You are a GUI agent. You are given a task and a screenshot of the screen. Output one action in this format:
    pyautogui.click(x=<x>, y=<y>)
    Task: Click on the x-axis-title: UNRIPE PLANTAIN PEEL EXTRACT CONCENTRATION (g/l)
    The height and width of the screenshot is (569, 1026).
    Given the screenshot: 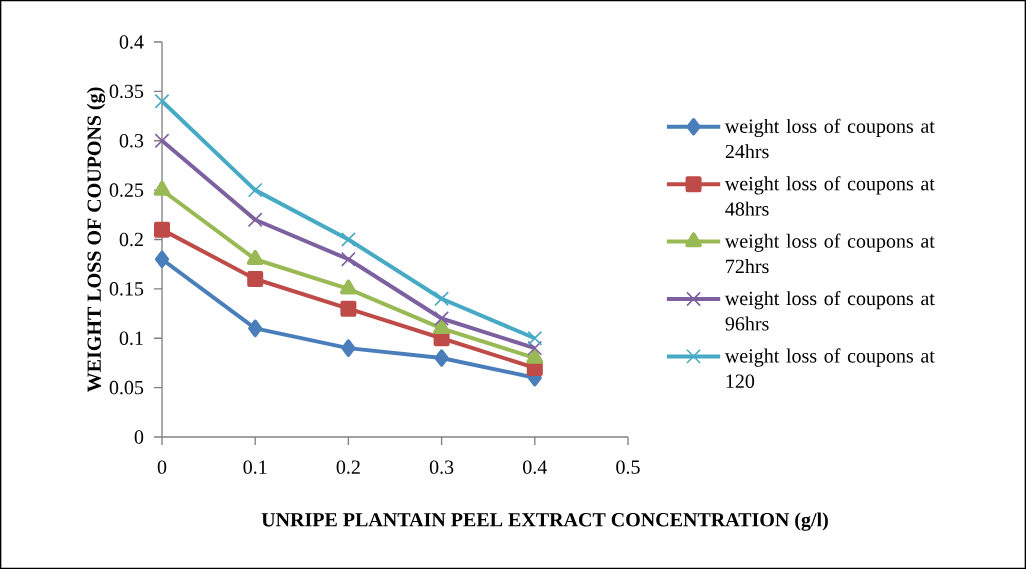 What is the action you would take?
    pyautogui.click(x=544, y=521)
    